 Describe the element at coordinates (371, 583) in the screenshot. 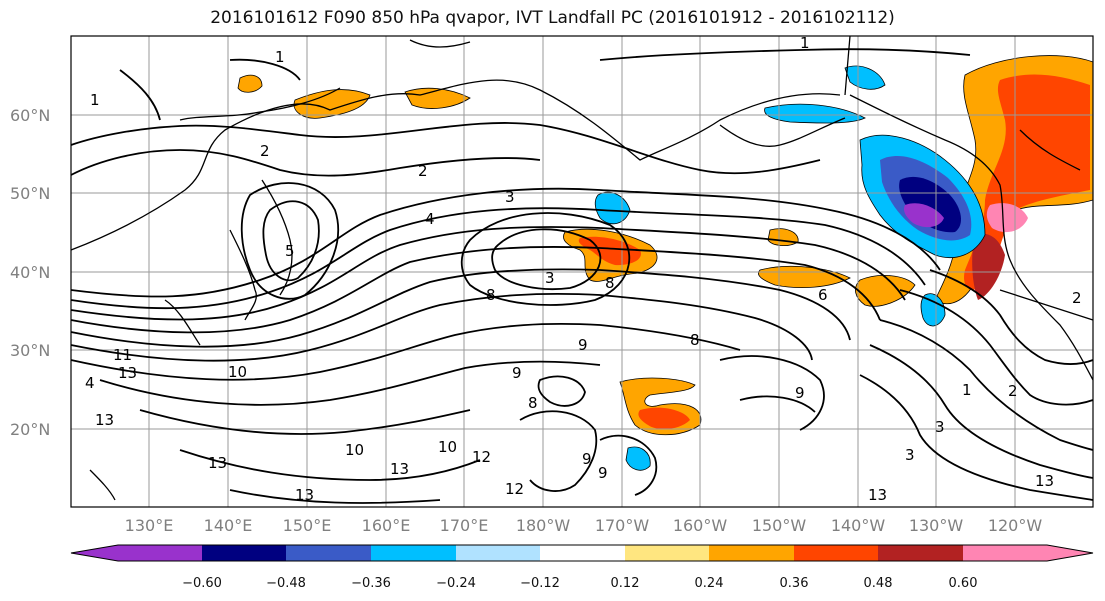

I see `colorbar-tick: −0.36` at that location.